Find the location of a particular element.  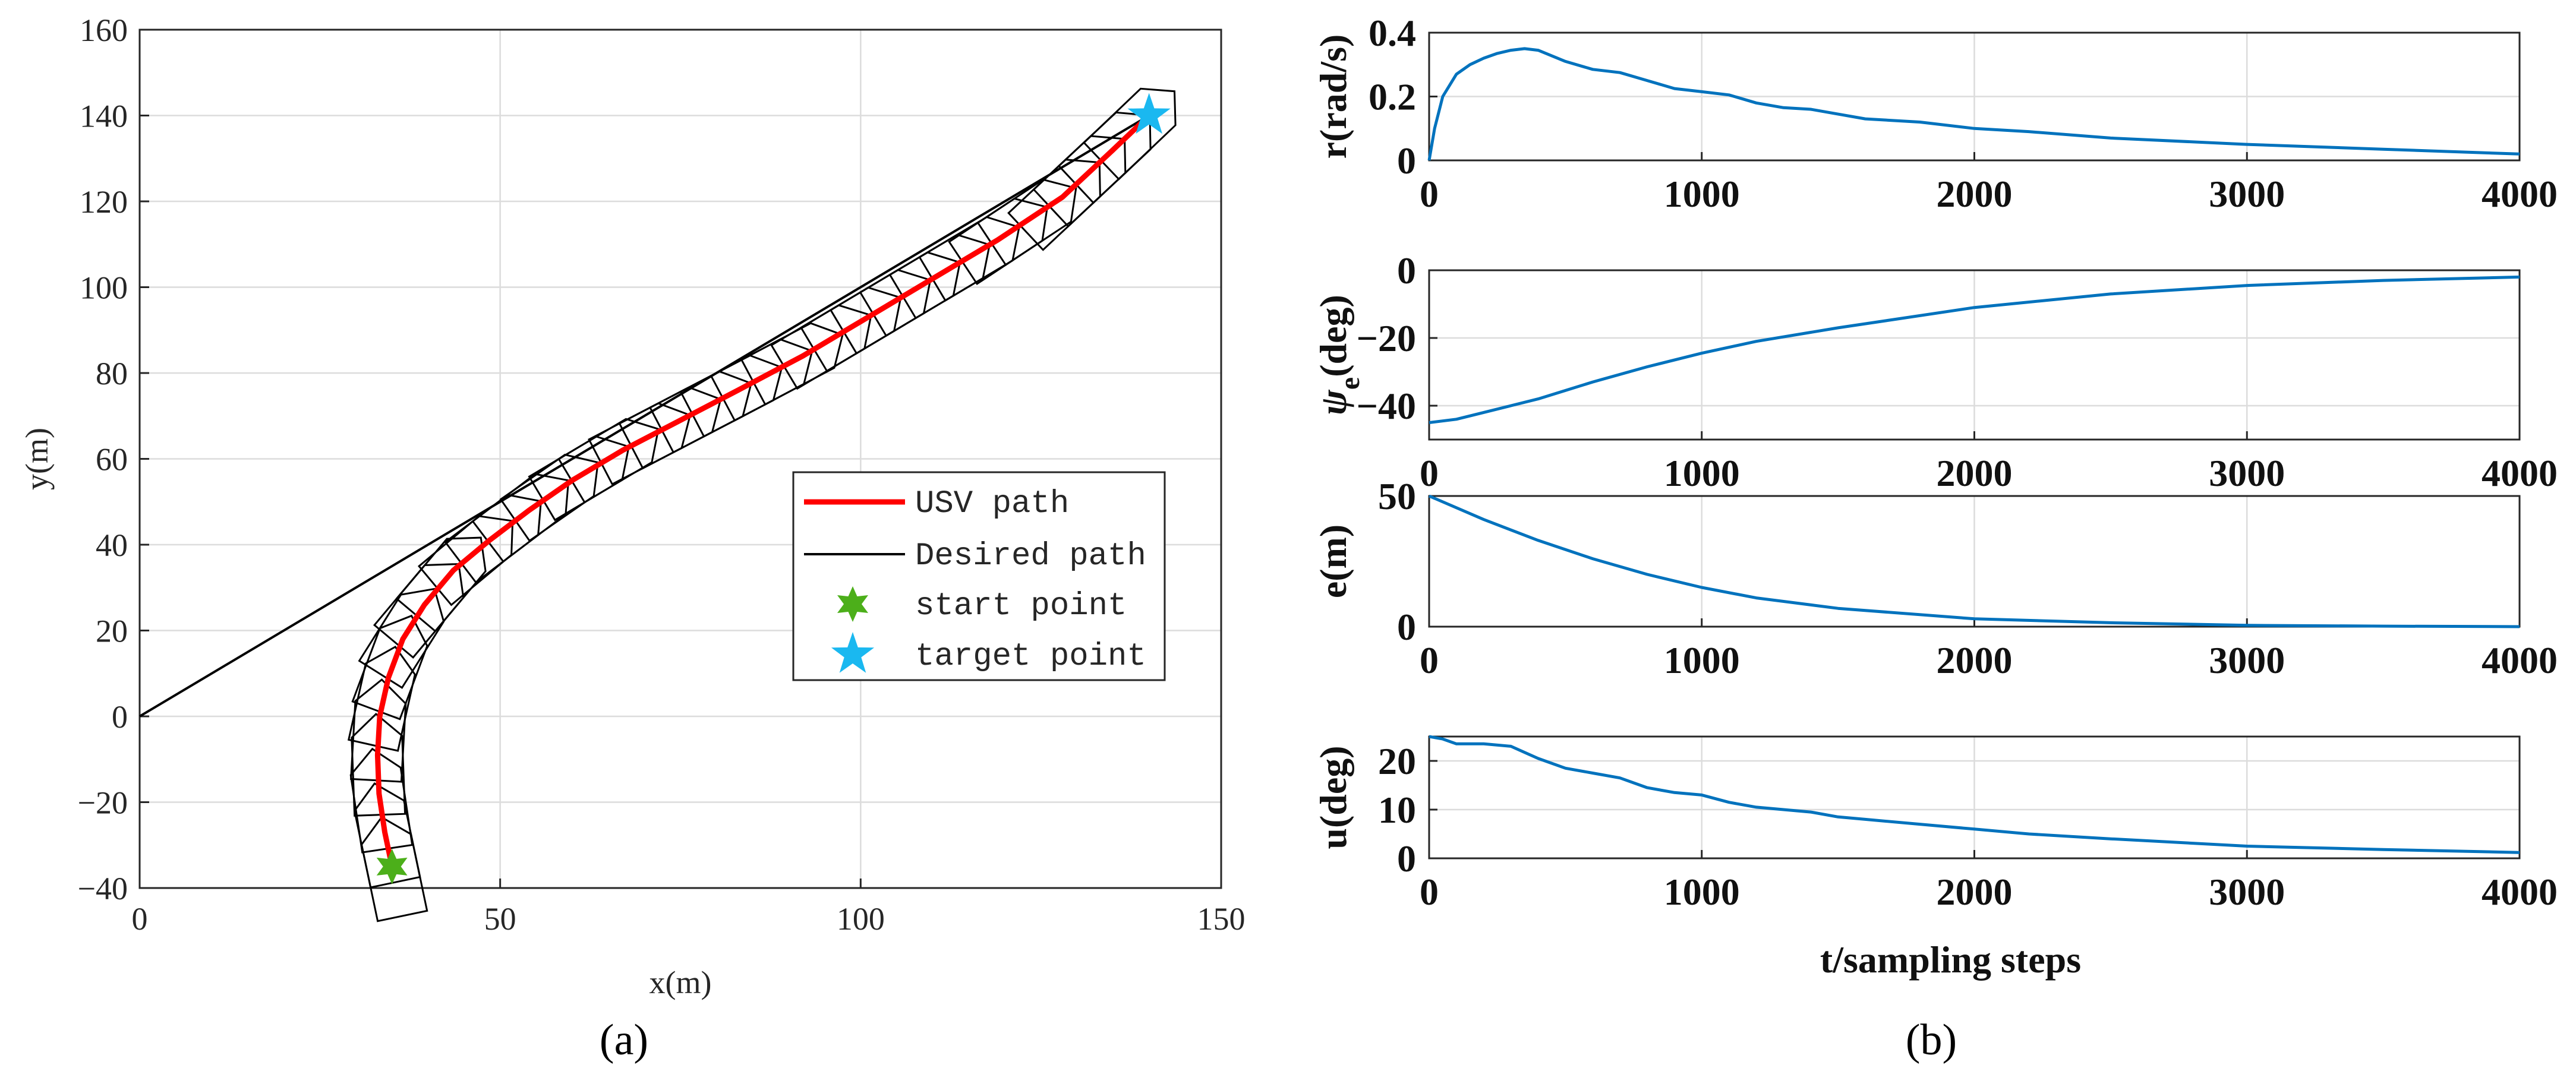

legend-desired-path-label: Desired path is located at coordinates (1030, 556).